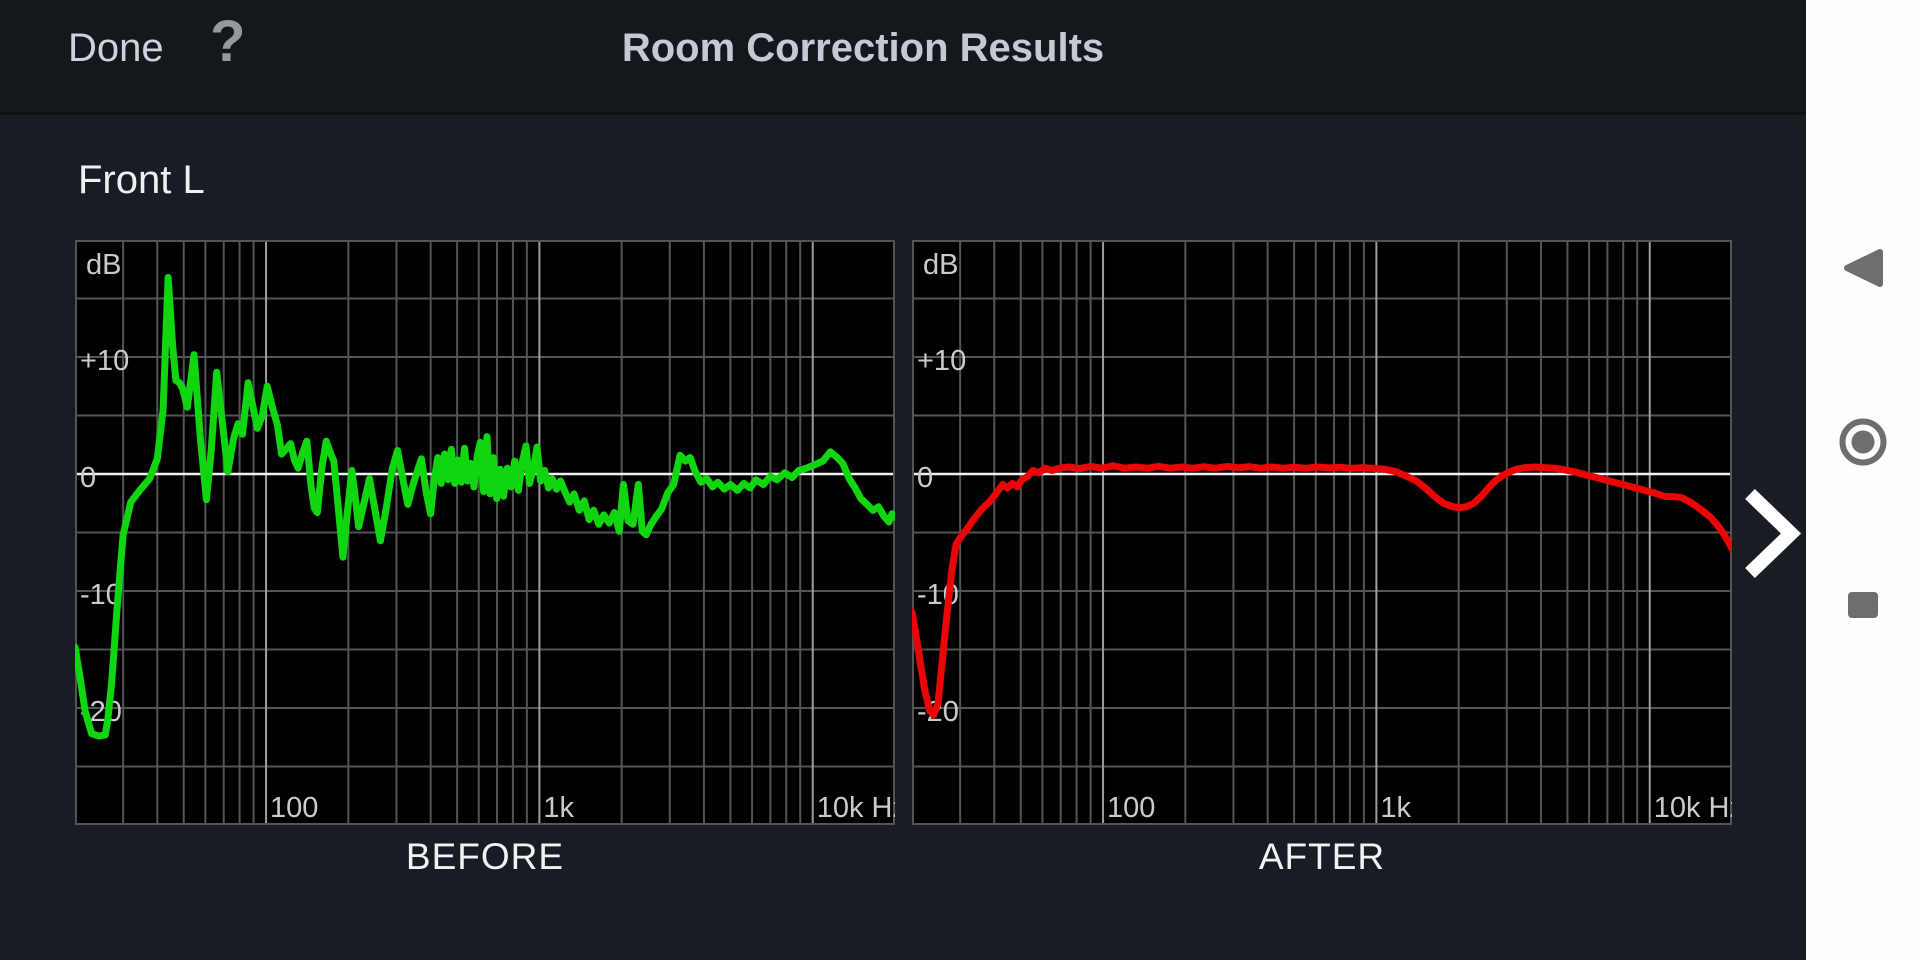 Image resolution: width=1920 pixels, height=960 pixels. I want to click on before-caption: BEFORE, so click(485, 856).